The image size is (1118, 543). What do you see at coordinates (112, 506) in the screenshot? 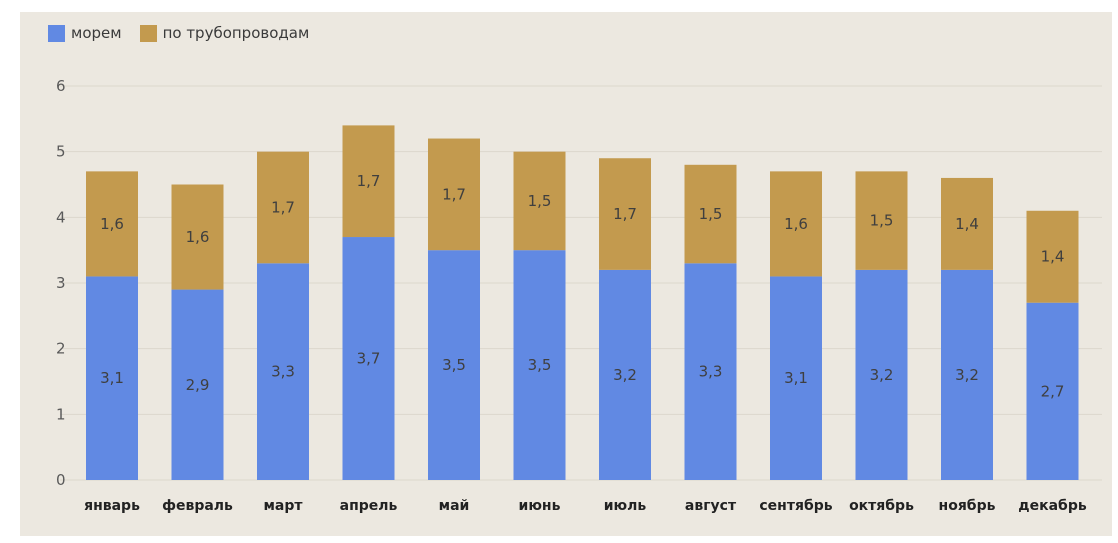
I see `x-tick-label: январь` at bounding box center [112, 506].